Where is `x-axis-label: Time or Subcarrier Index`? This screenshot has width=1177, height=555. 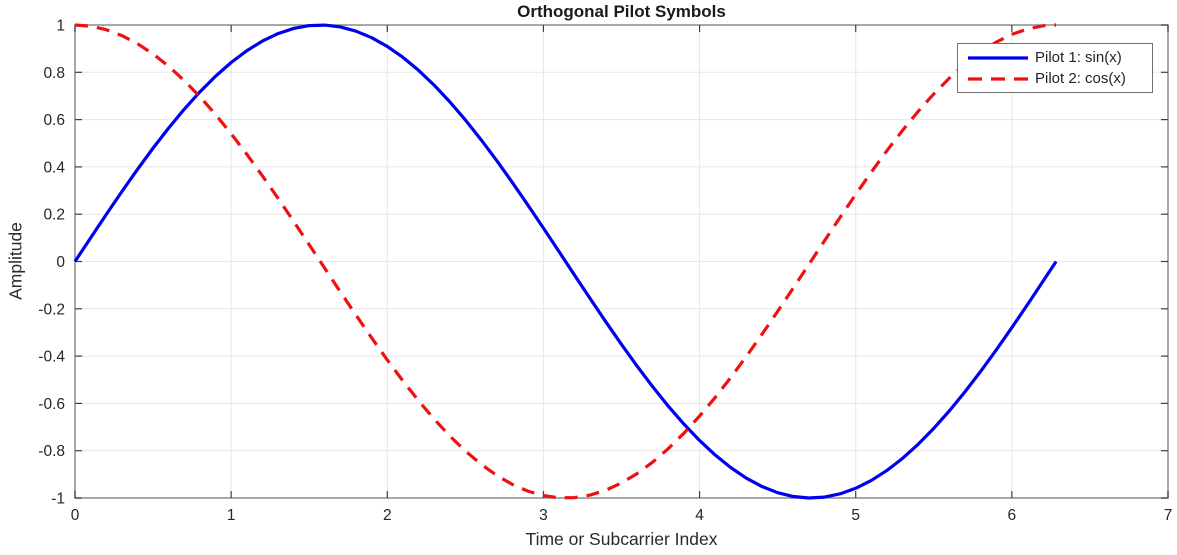 x-axis-label: Time or Subcarrier Index is located at coordinates (621, 539).